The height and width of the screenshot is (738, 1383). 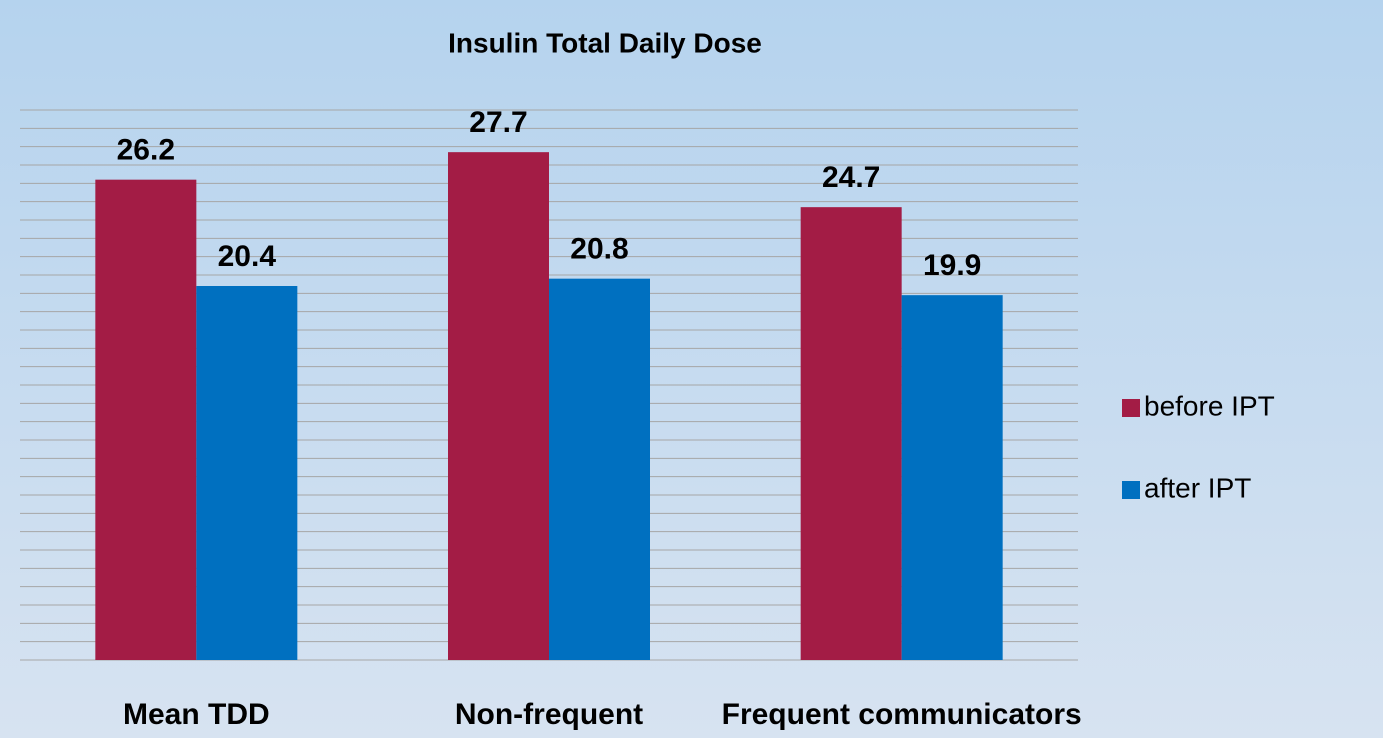 What do you see at coordinates (952, 265) in the screenshot?
I see `data-label: 19.9` at bounding box center [952, 265].